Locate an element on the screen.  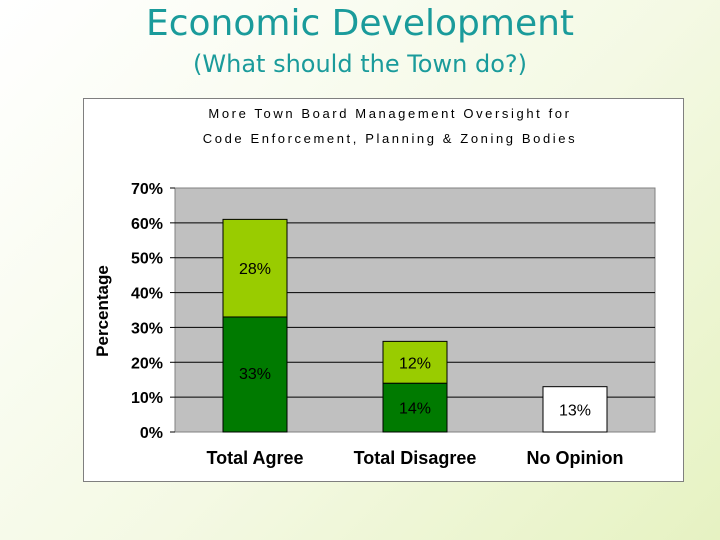
y-axis-label: Percentage is located at coordinates (102, 311).